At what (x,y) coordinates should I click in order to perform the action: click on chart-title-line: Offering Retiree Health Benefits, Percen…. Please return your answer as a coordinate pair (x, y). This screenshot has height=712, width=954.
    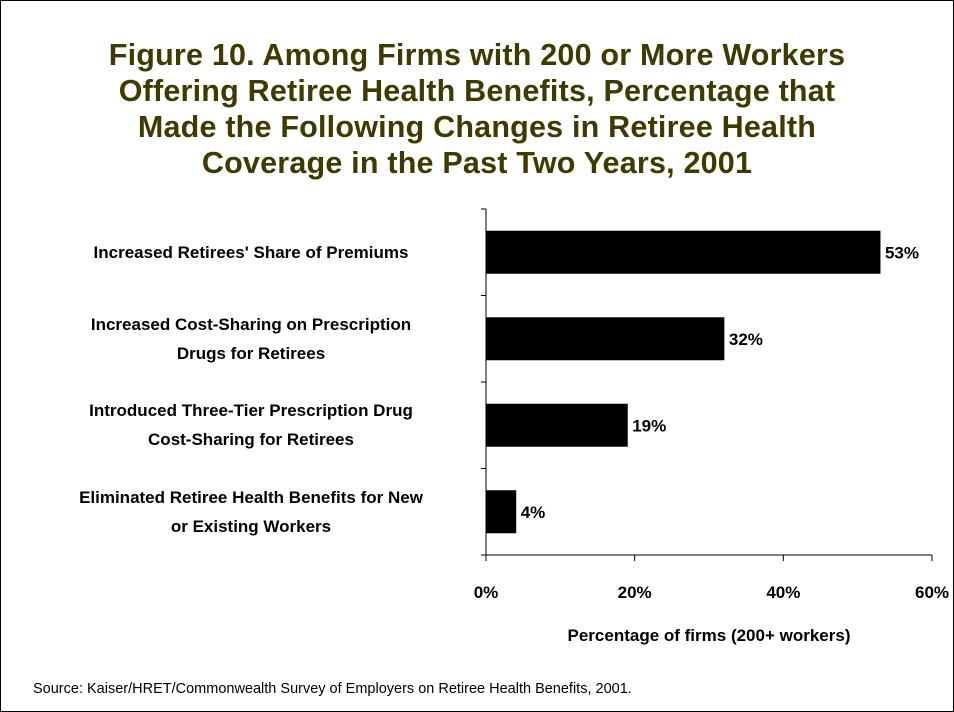
    Looking at the image, I should click on (477, 91).